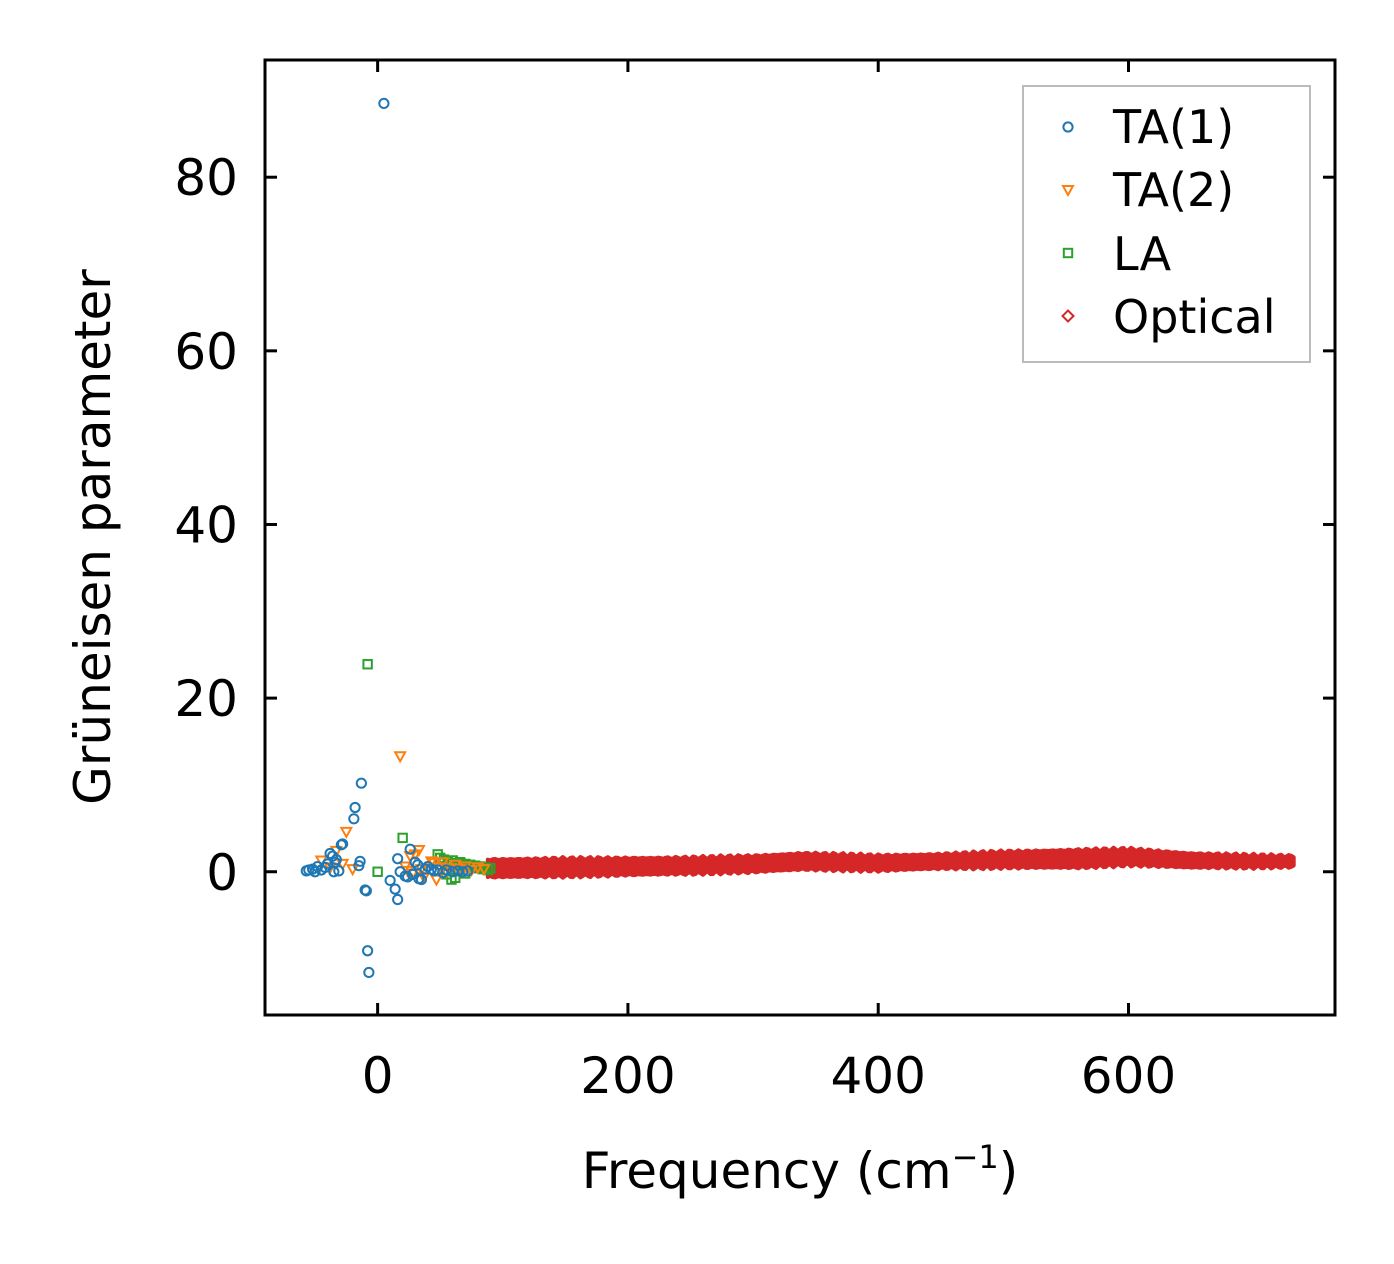  I want to click on x-axis-title-sup: −1, so click(975, 1157).